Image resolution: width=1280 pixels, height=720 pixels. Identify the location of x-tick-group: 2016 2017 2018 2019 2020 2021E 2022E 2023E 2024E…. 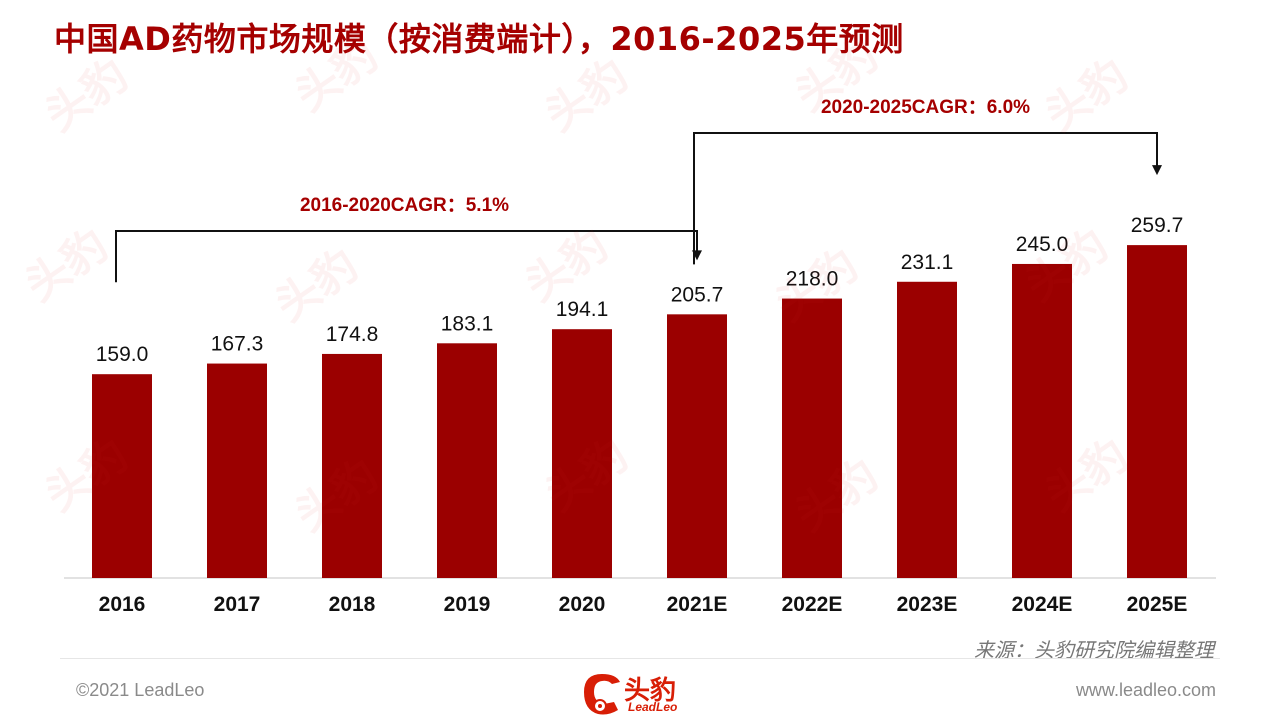
(643, 604).